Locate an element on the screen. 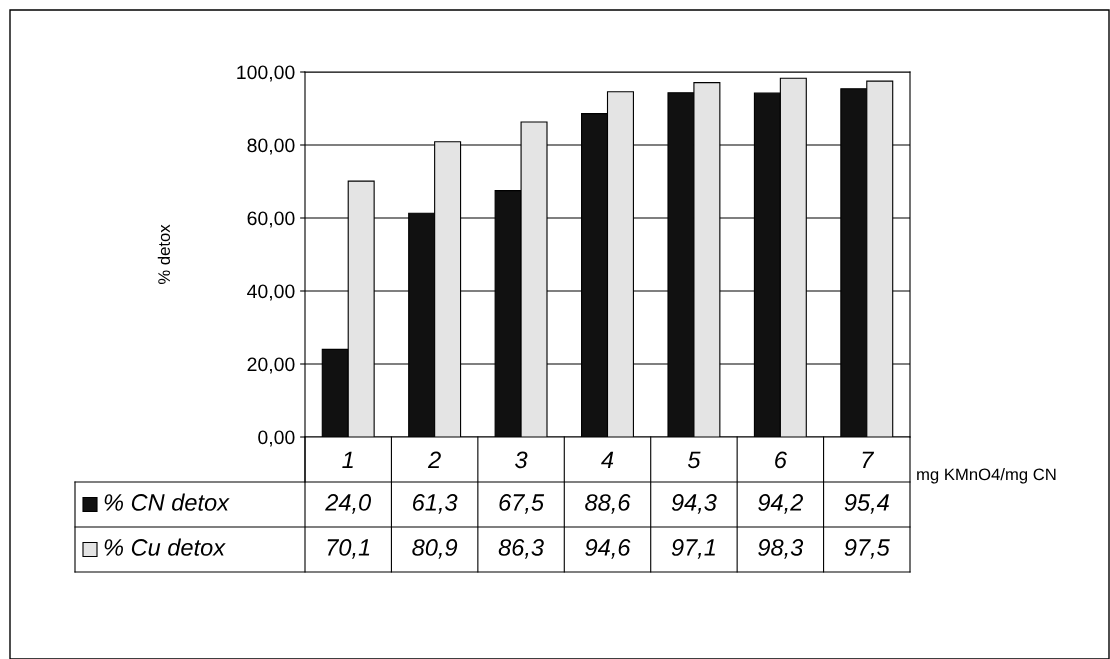  legend-label: % Cu detox is located at coordinates (165, 547).